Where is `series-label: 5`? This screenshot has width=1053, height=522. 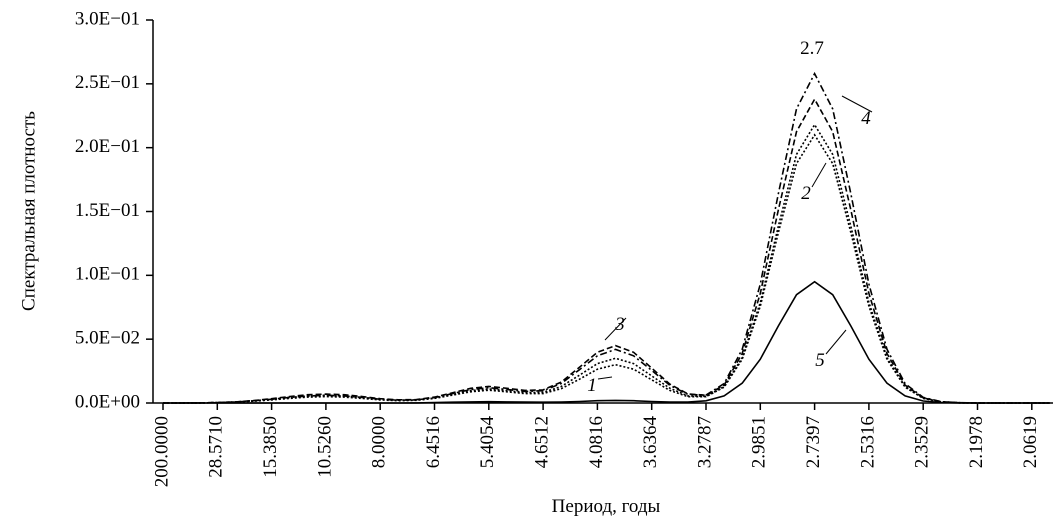
series-label: 5 is located at coordinates (820, 360).